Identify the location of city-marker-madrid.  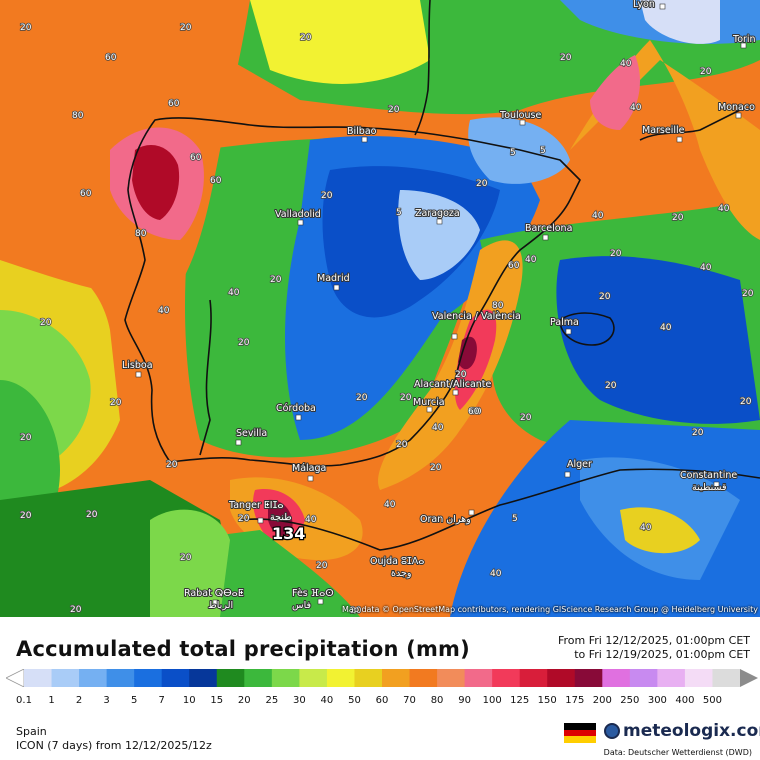
(336, 287).